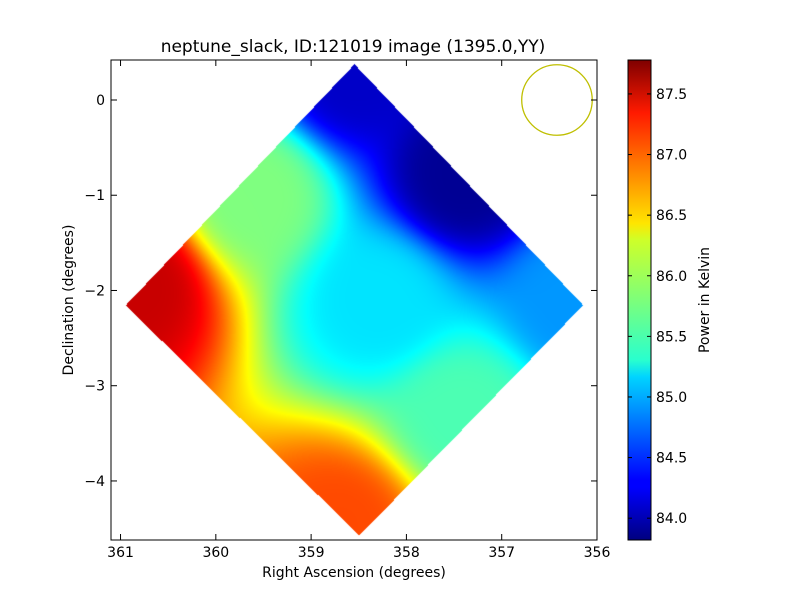  Describe the element at coordinates (639, 300) in the screenshot. I see `colorbar` at that location.